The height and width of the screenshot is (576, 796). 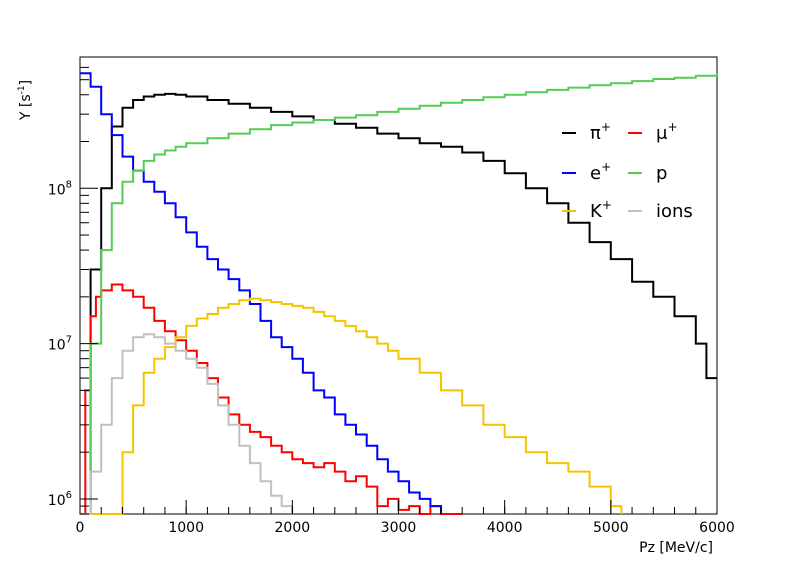 What do you see at coordinates (60, 499) in the screenshot?
I see `y-tick-label: 10⁶` at bounding box center [60, 499].